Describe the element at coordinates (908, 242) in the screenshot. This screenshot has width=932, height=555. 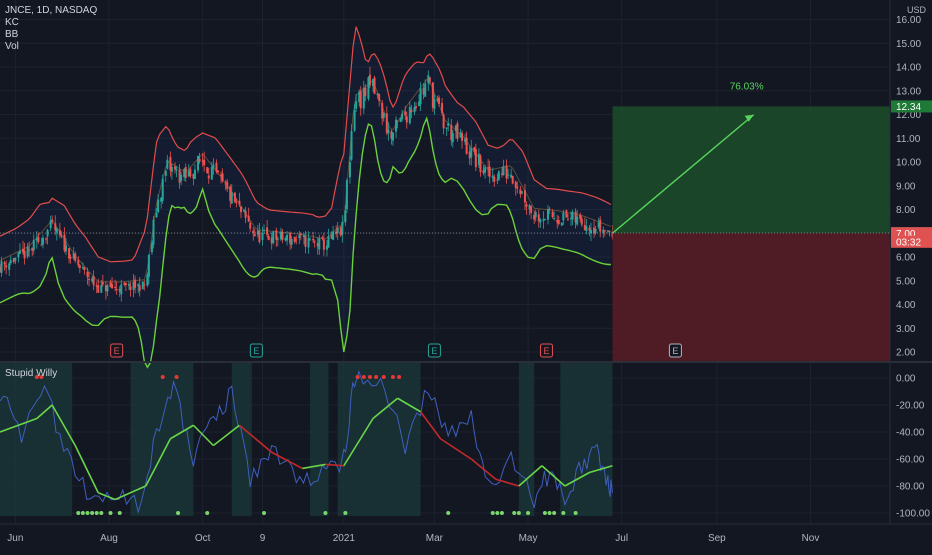
I see `price-flag-label: 03:32` at that location.